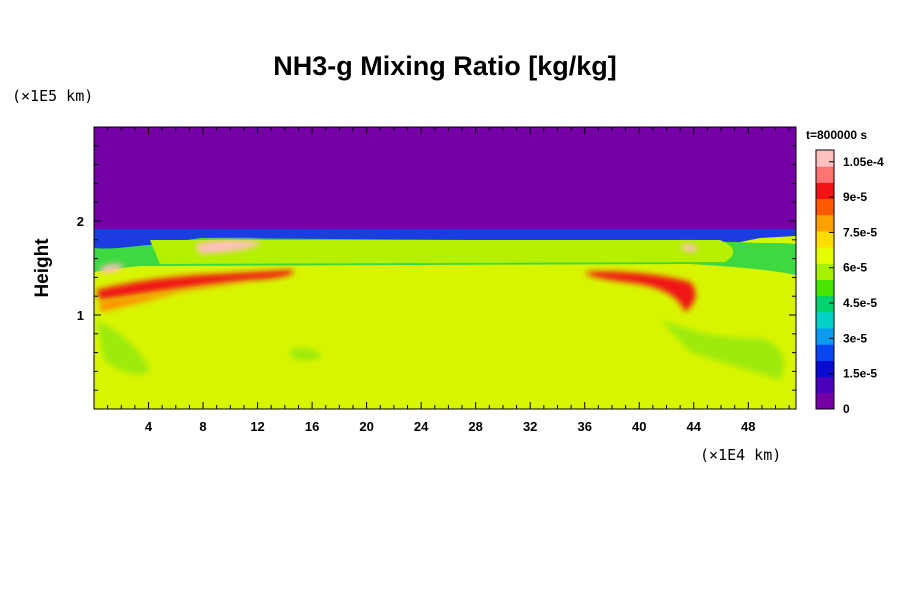  I want to click on x-tick-label: 32, so click(530, 426).